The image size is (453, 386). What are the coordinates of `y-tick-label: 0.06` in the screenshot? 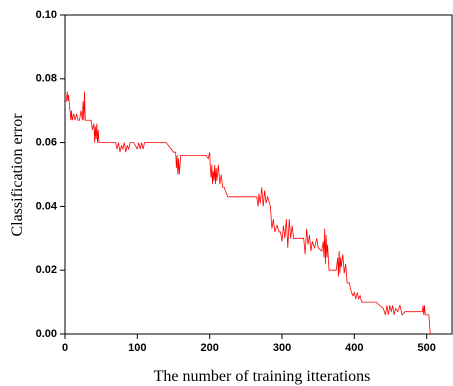 It's located at (46, 143).